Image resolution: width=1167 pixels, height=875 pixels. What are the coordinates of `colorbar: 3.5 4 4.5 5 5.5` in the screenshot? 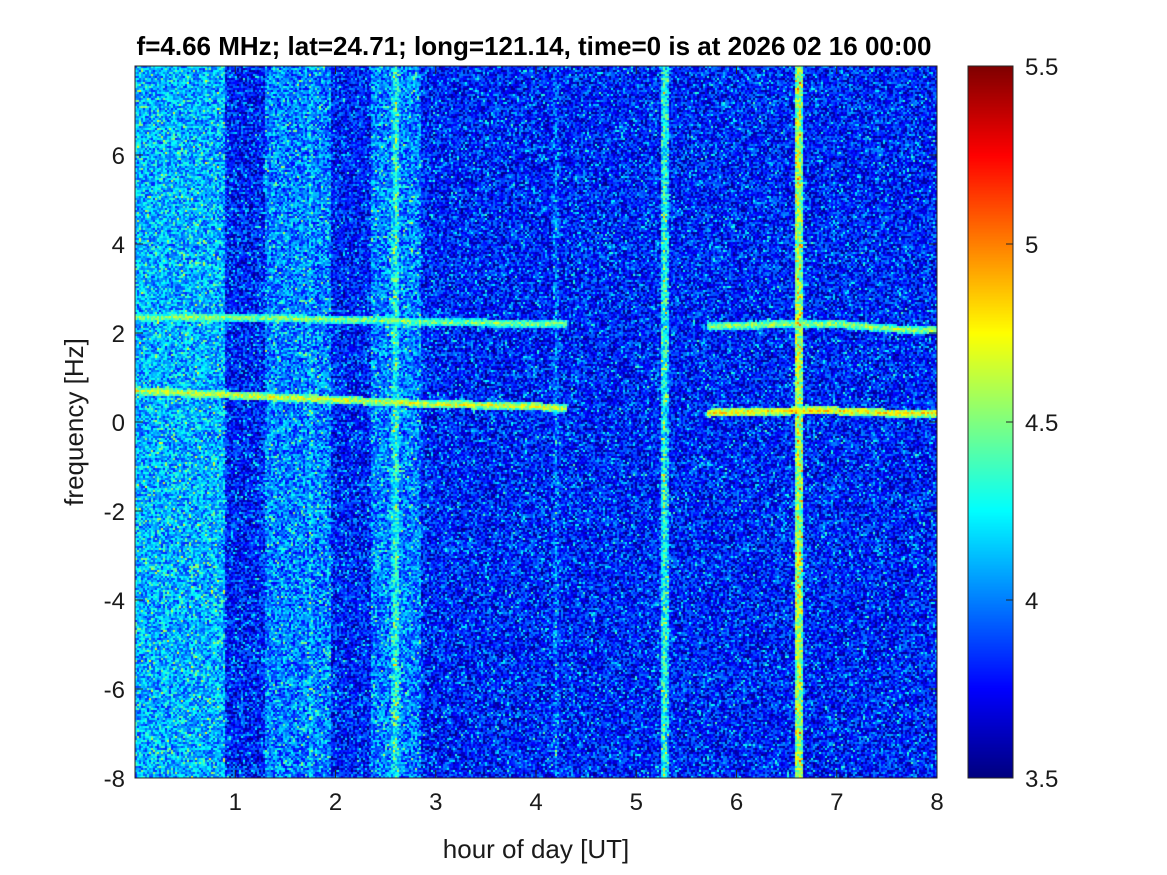 It's located at (1012, 423).